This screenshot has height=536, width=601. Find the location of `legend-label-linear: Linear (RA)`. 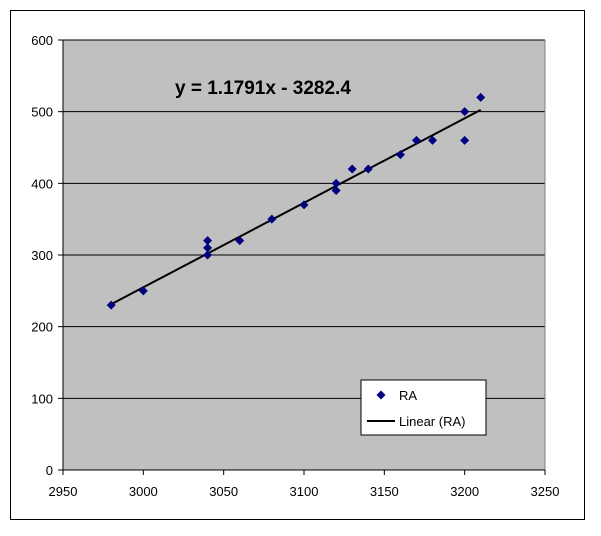

legend-label-linear: Linear (RA) is located at coordinates (432, 421).